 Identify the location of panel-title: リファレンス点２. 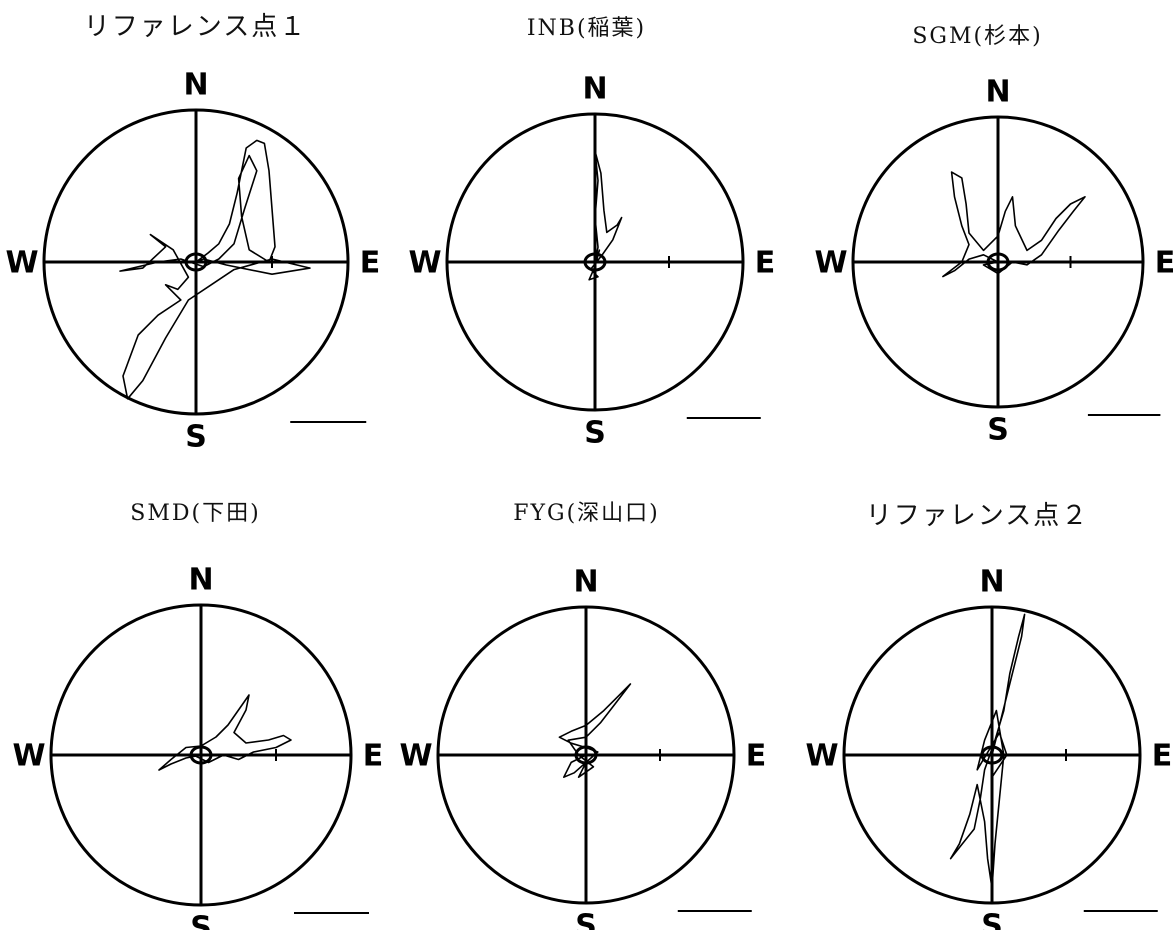
(977, 516).